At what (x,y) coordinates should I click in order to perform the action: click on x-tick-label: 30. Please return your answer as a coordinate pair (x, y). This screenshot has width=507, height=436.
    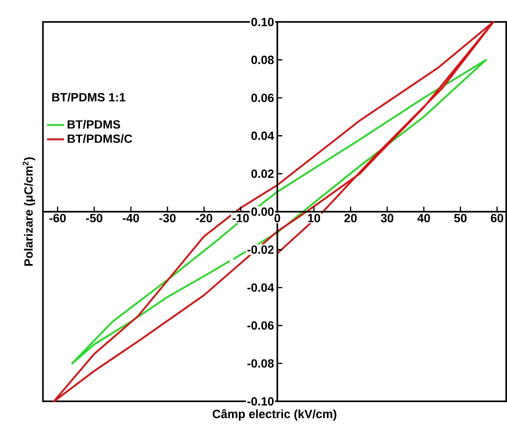
    Looking at the image, I should click on (387, 218).